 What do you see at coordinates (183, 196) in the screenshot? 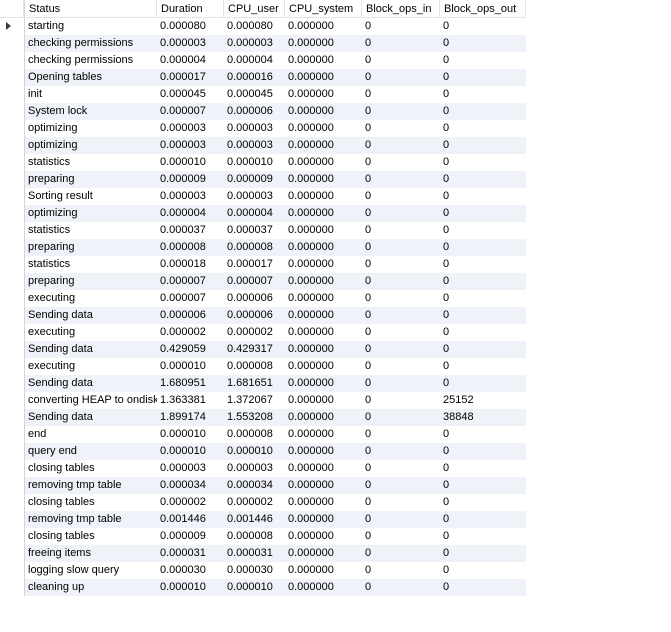
I see `duration-cell: 0.000003` at bounding box center [183, 196].